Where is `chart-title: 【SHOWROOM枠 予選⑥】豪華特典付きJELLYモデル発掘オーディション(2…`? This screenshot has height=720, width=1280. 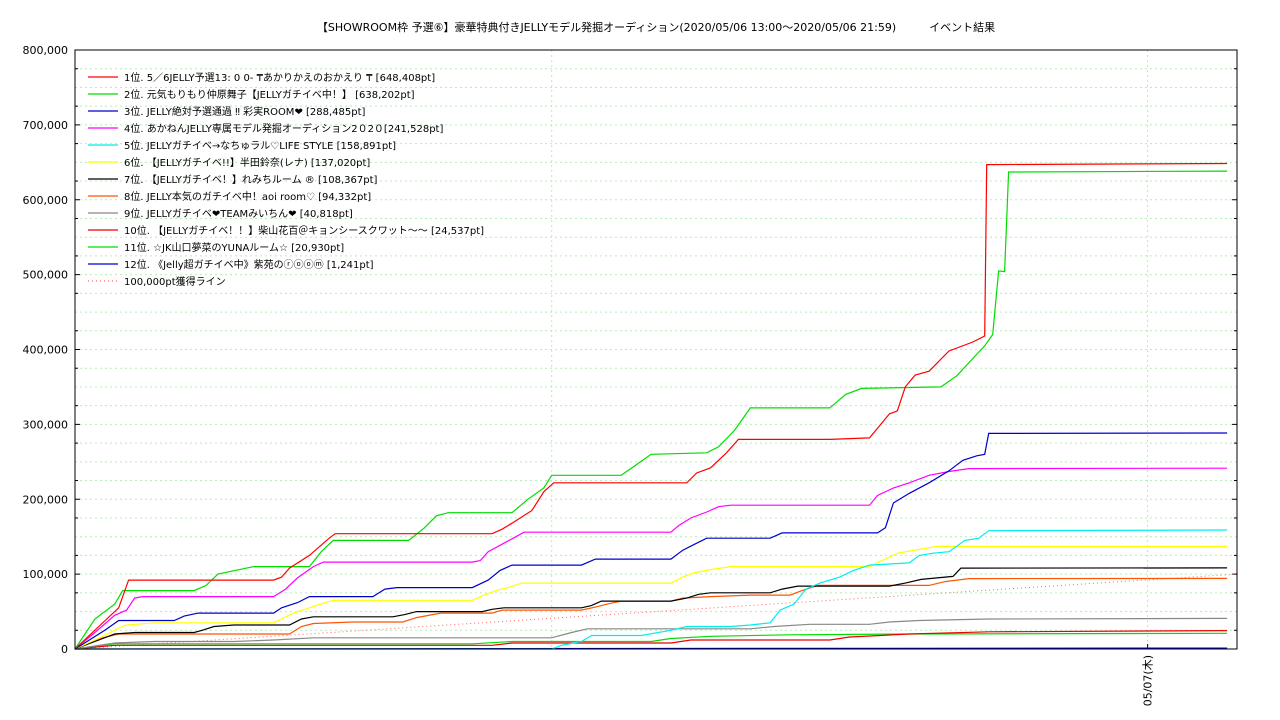 chart-title: 【SHOWROOM枠 予選⑥】豪華特典付きJELLYモデル発掘オーディション(2… is located at coordinates (656, 27).